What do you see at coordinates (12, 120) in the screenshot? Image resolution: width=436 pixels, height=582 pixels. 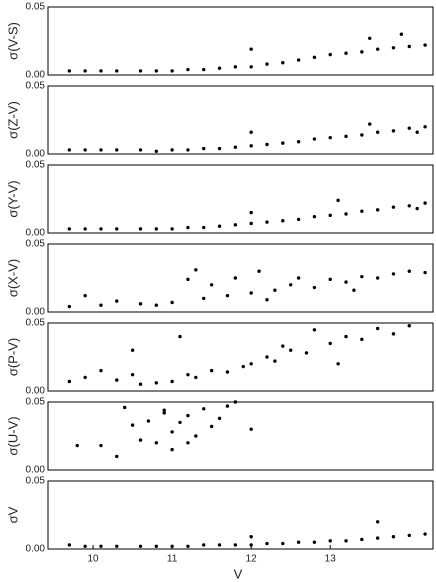 I see `y-axis-label: σ(Z-V)` at bounding box center [12, 120].